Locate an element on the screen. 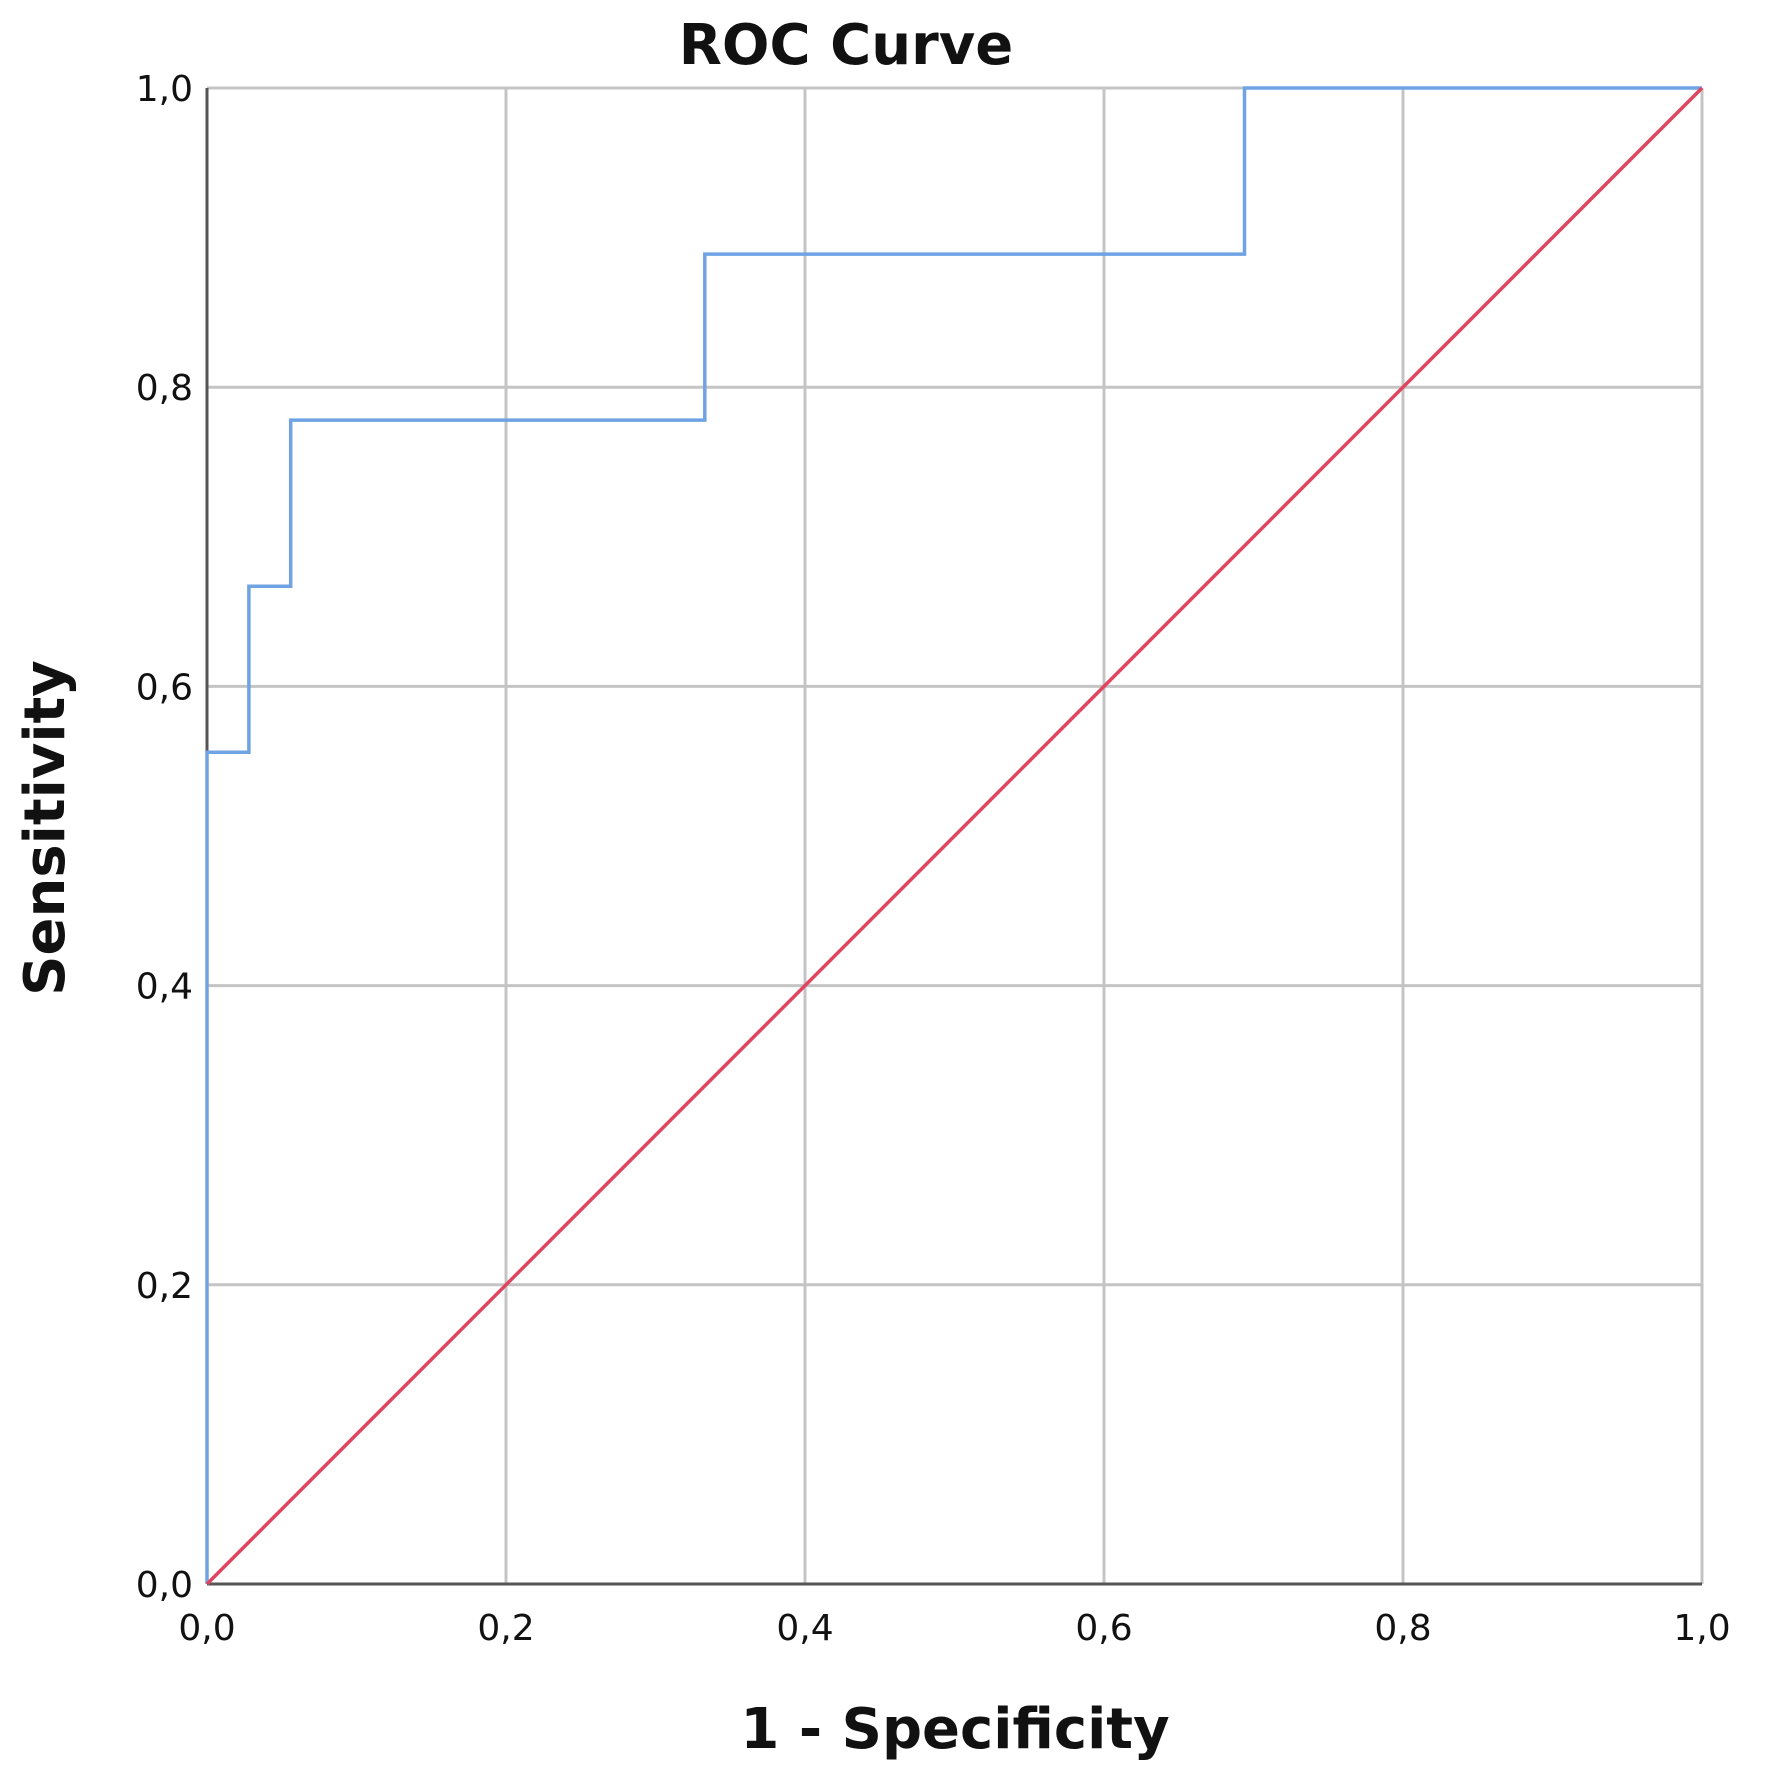 This screenshot has width=1776, height=1784. y-tick-label: 0,0 is located at coordinates (164, 1585).